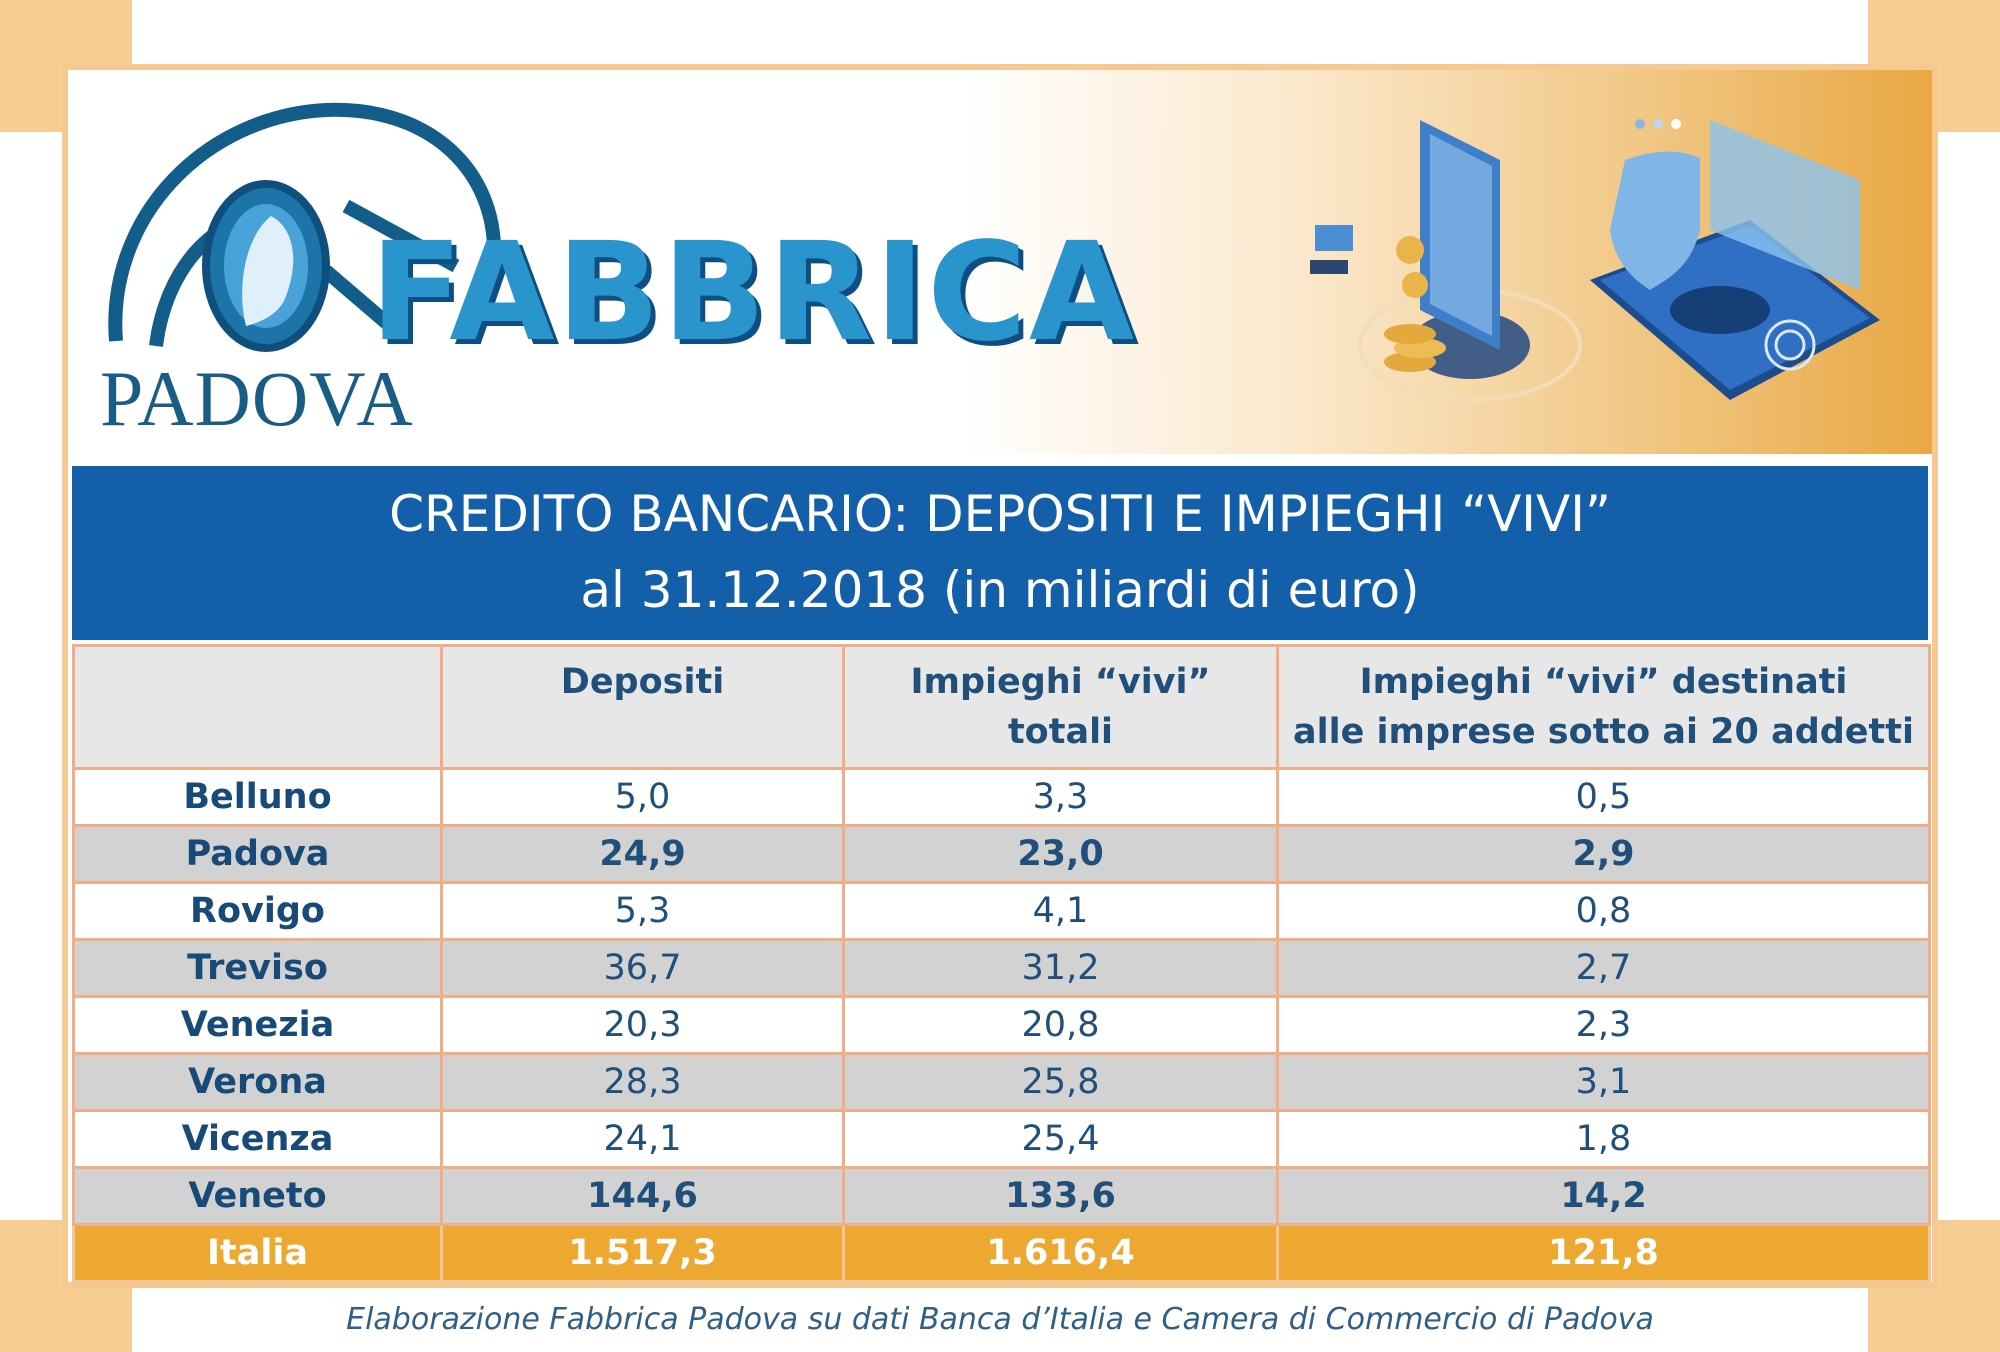 This screenshot has height=1352, width=2000. I want to click on cell-impieghi: 23,0, so click(1060, 854).